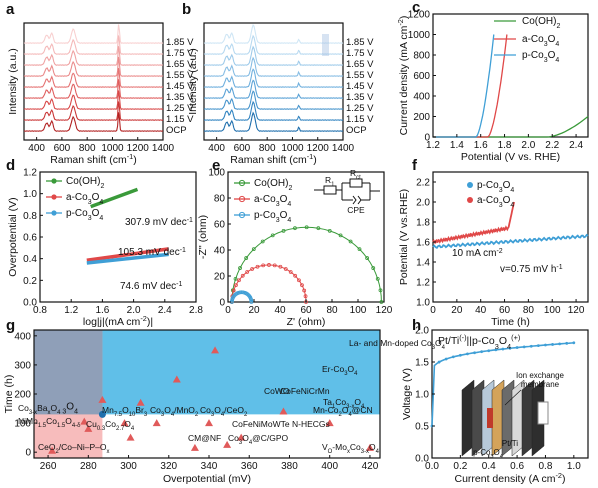 This screenshot has height=488, width=598. What do you see at coordinates (306, 237) in the screenshot?
I see `panel-e-frame` at bounding box center [306, 237].